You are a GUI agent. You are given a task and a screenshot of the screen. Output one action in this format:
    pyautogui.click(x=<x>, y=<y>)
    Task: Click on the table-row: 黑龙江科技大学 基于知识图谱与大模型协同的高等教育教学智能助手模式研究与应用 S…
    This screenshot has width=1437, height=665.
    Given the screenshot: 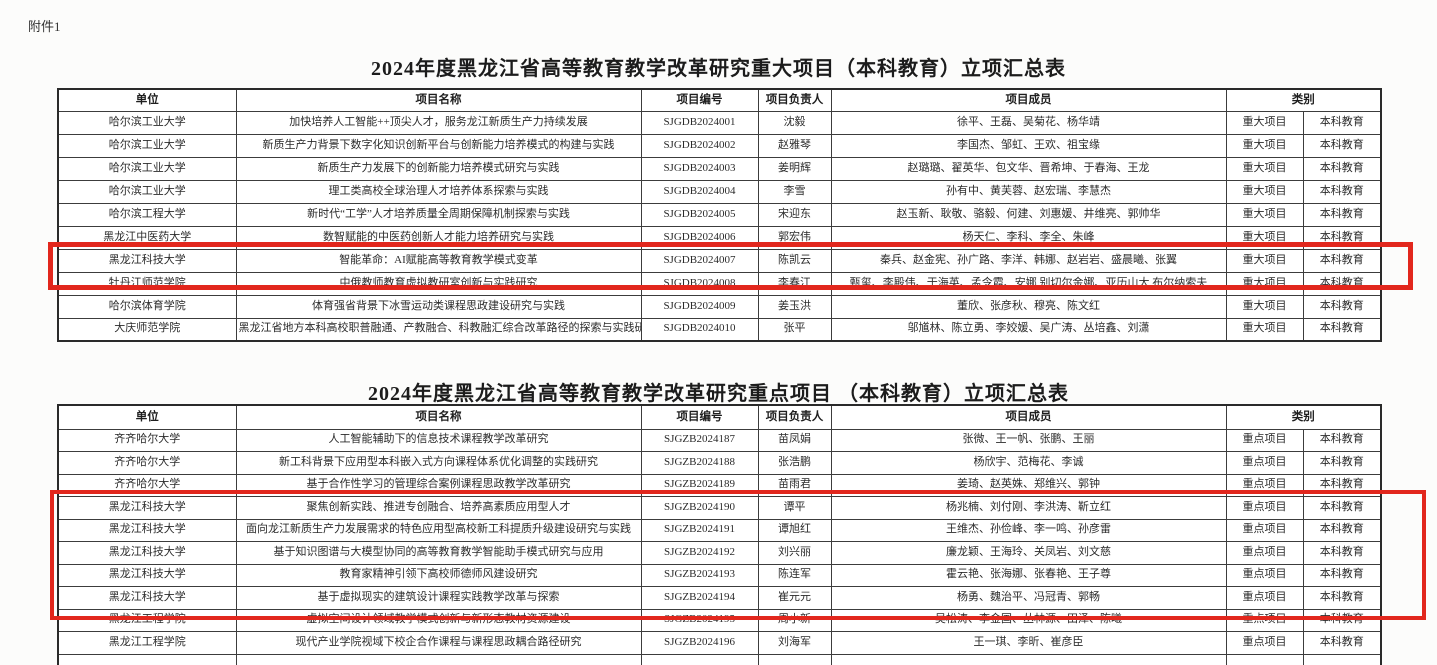 What is the action you would take?
    pyautogui.click(x=719, y=553)
    